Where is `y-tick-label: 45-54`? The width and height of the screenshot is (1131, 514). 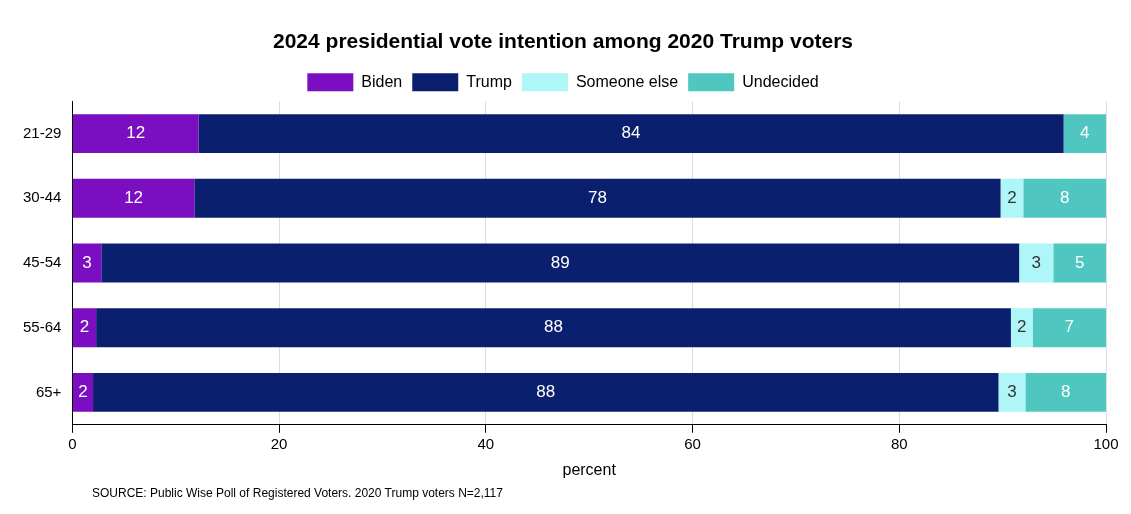
y-tick-label: 45-54 is located at coordinates (42, 262).